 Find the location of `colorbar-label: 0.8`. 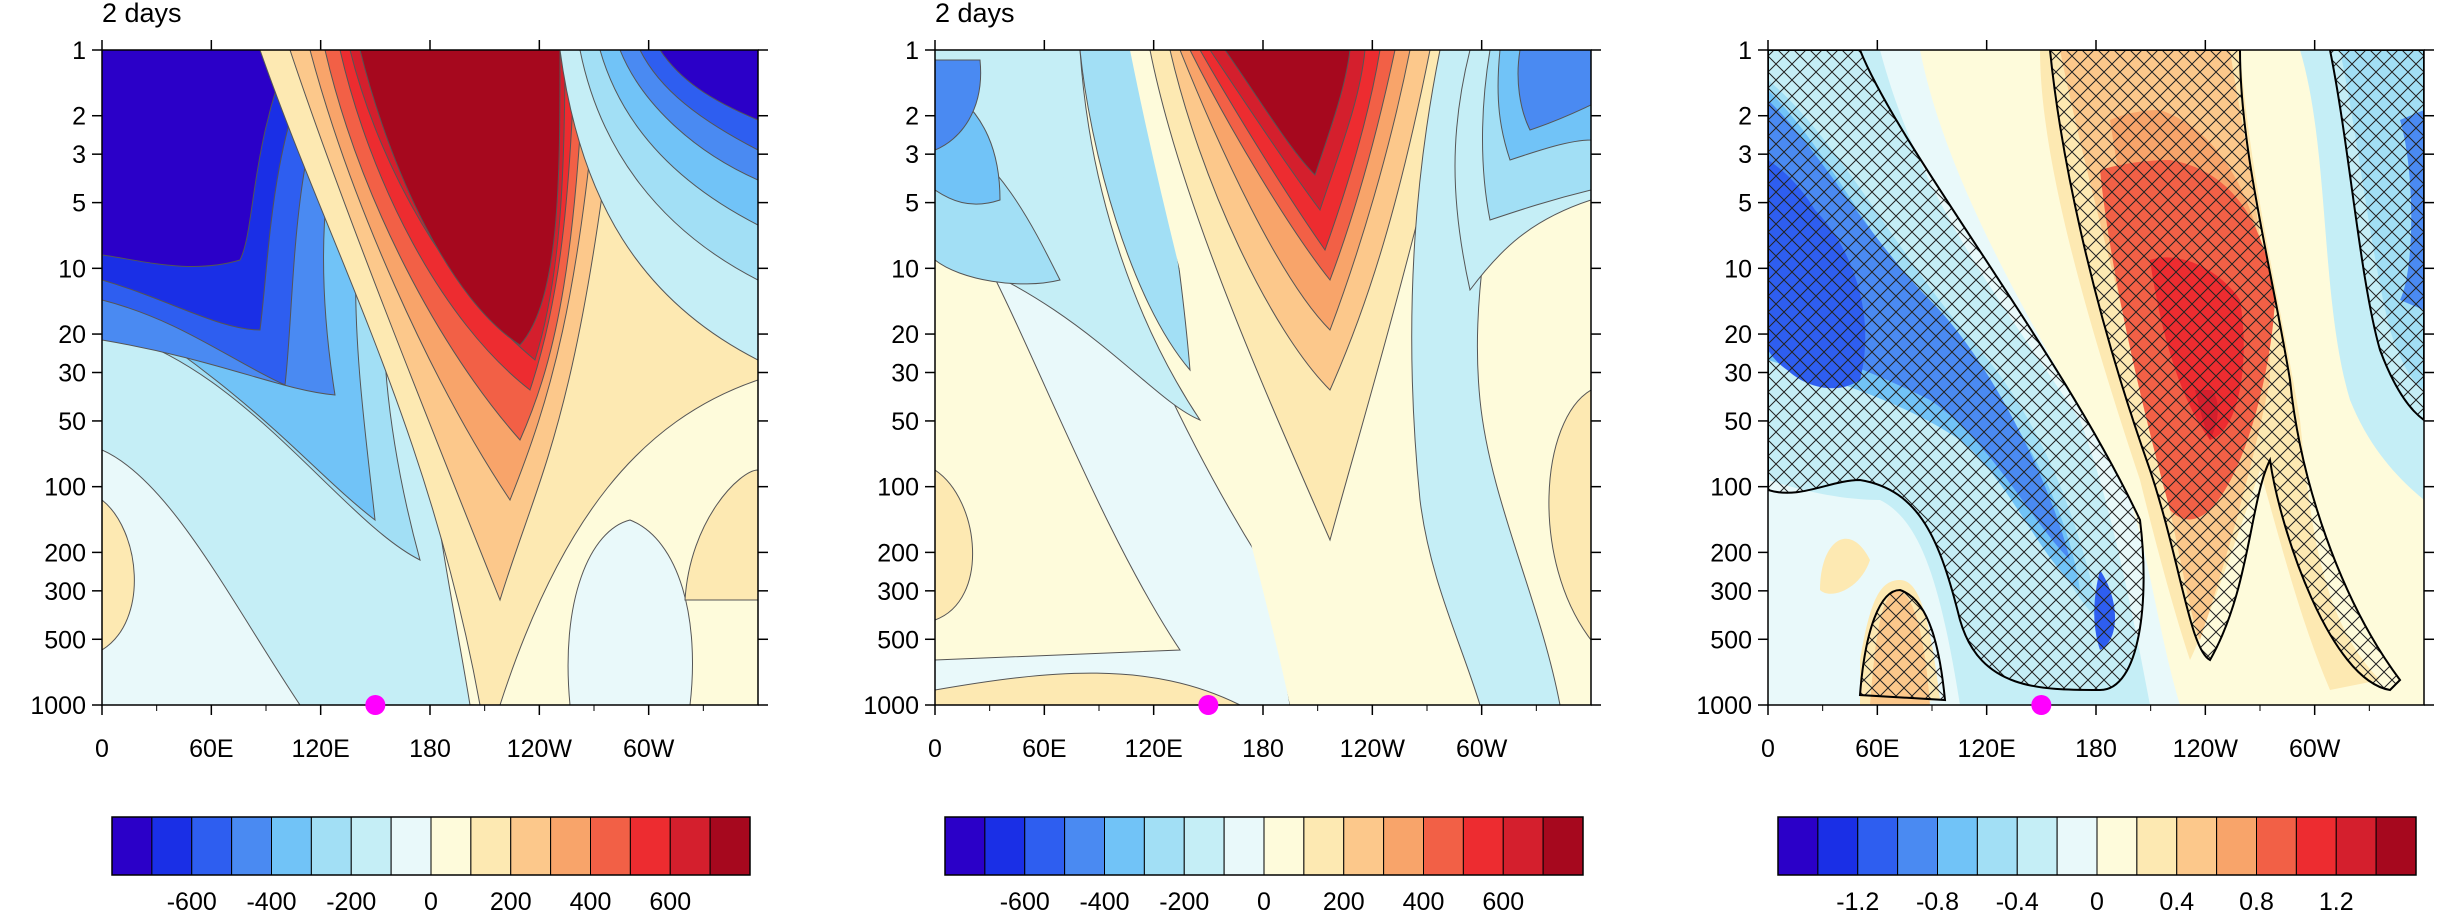

colorbar-label: 0.8 is located at coordinates (2256, 902).